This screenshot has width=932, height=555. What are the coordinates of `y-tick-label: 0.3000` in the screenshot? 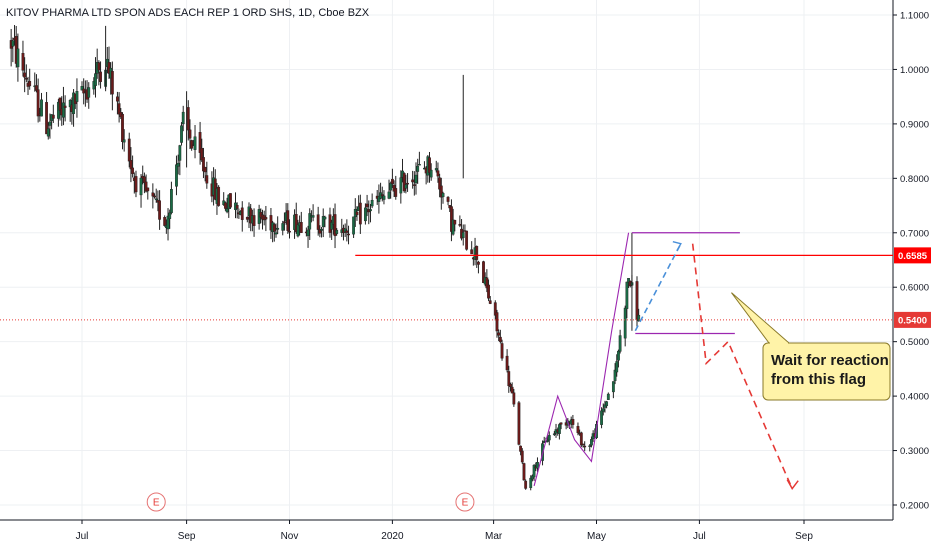 It's located at (914, 451).